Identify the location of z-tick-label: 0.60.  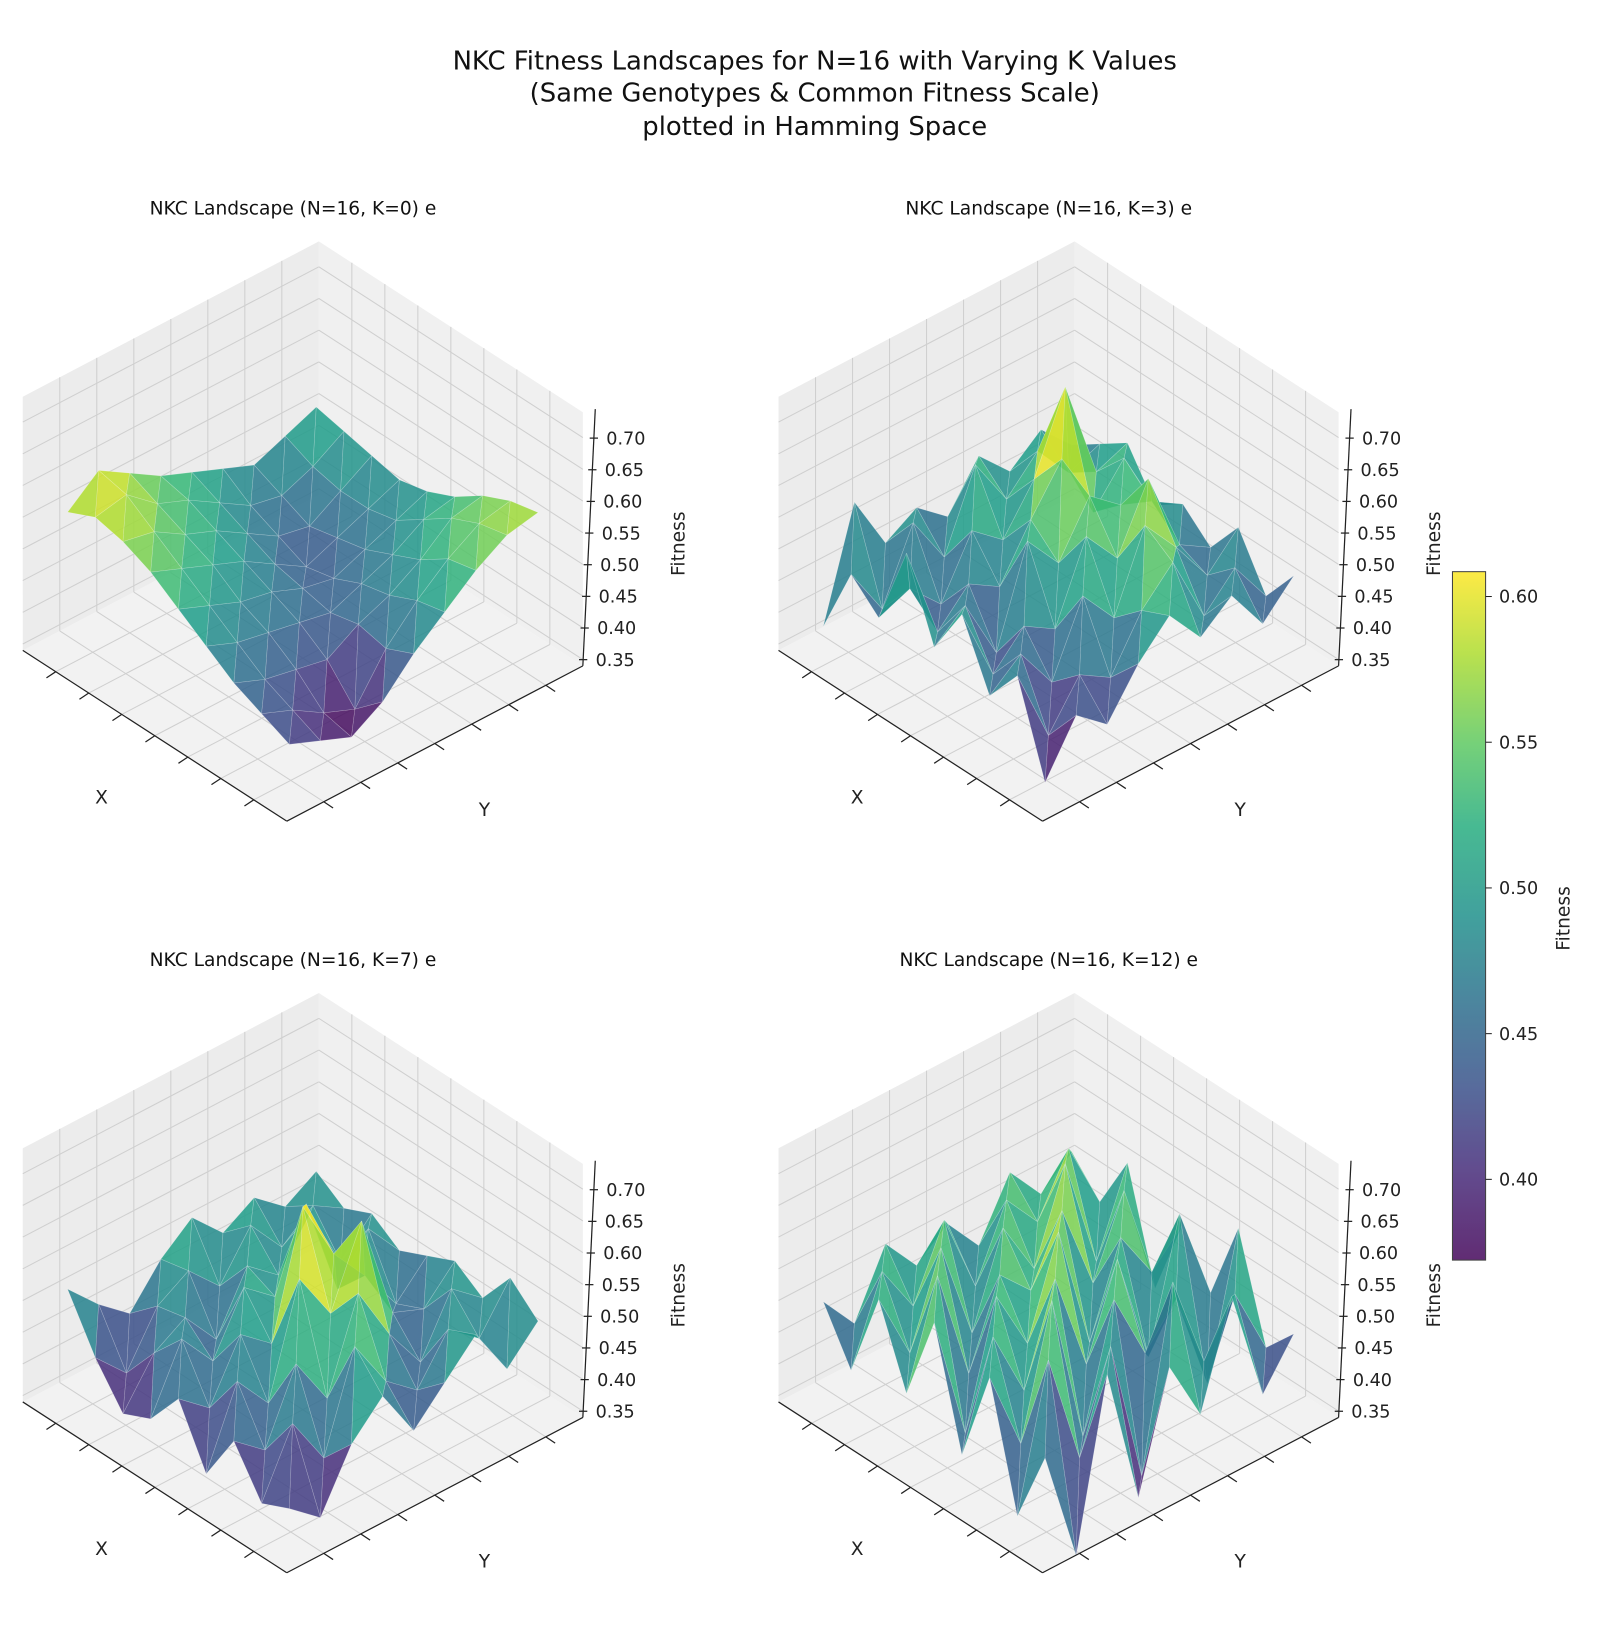
(1378, 503).